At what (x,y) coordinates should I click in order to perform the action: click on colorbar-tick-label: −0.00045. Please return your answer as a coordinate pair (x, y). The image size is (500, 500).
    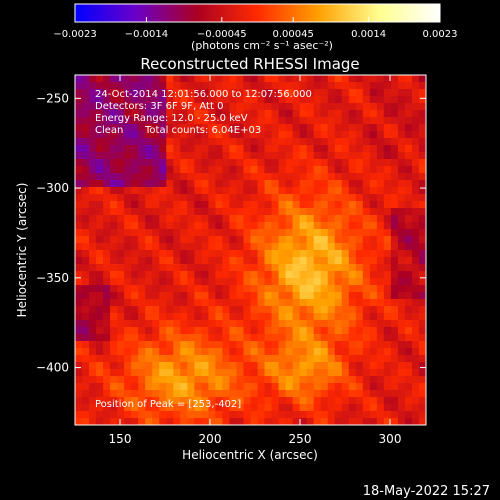
    Looking at the image, I should click on (222, 34).